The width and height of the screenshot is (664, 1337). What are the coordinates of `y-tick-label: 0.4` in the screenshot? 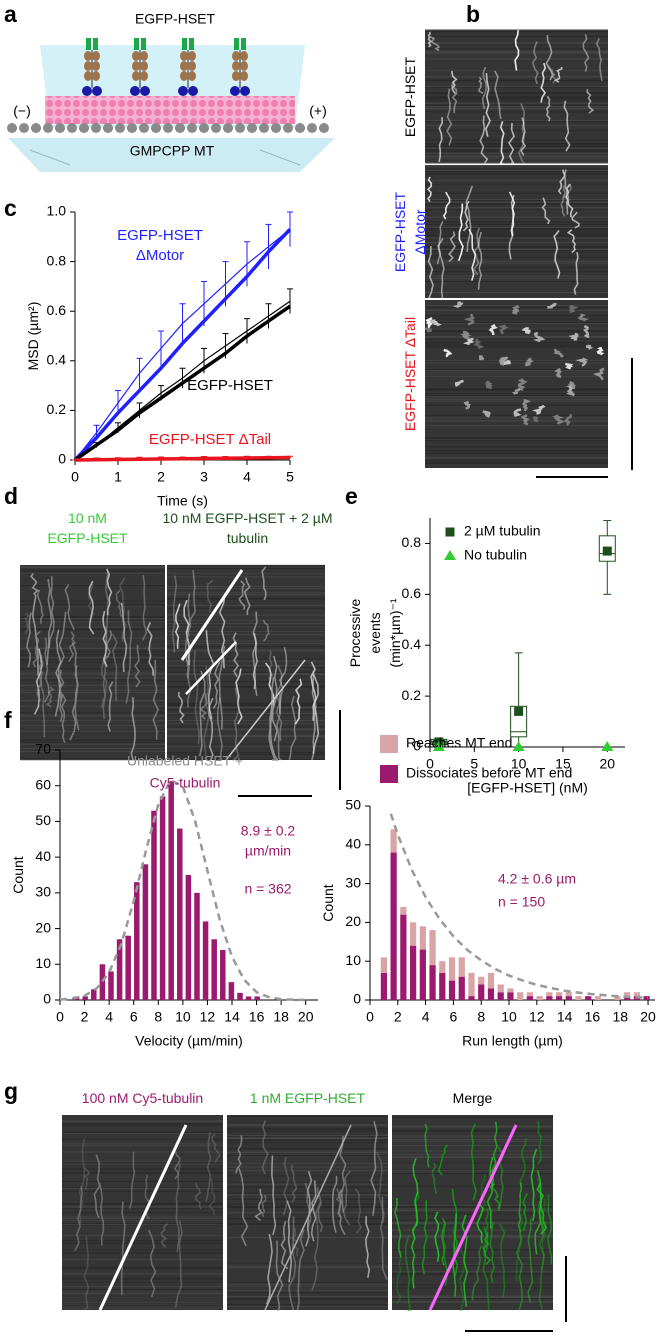 It's located at (412, 644).